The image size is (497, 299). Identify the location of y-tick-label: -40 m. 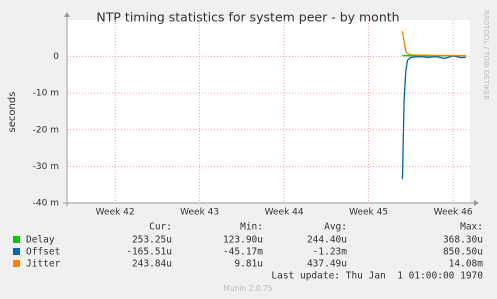
(46, 204).